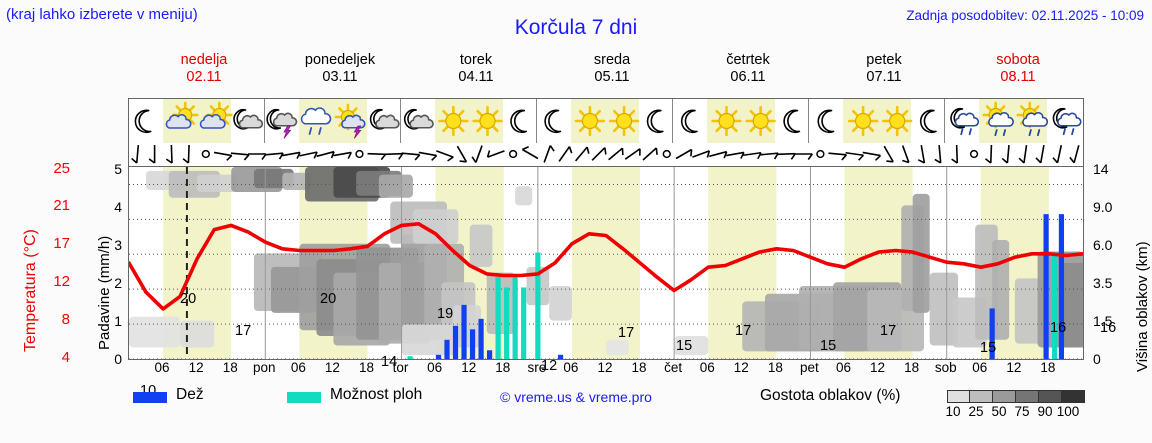 This screenshot has width=1152, height=443. What do you see at coordinates (884, 68) in the screenshot?
I see `day-header-petek: petek 07.11` at bounding box center [884, 68].